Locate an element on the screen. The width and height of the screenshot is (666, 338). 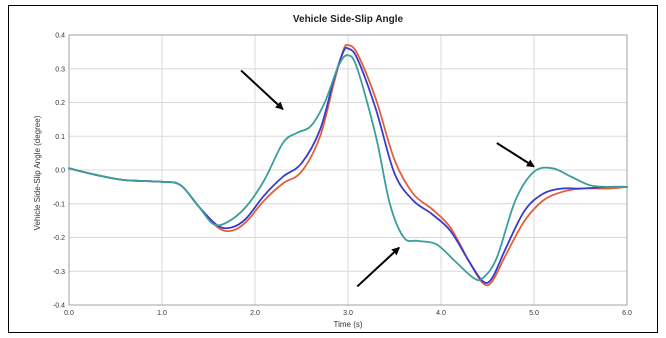
y-tick-label: -0.3 is located at coordinates (59, 272).